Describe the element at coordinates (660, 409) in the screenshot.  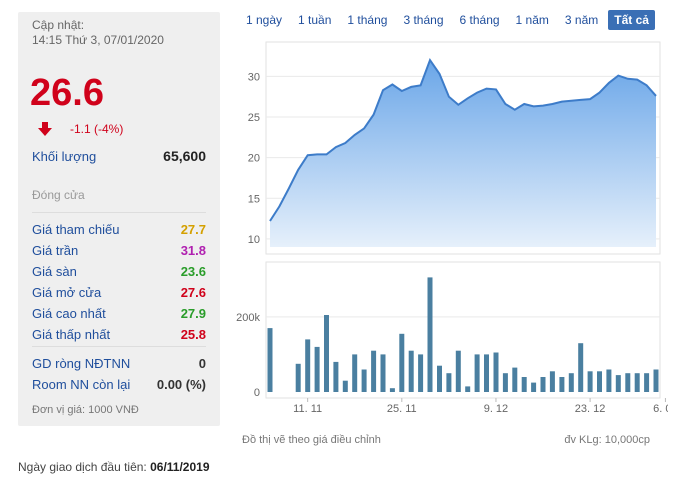
I see `x-tick-label: 6. 01` at that location.